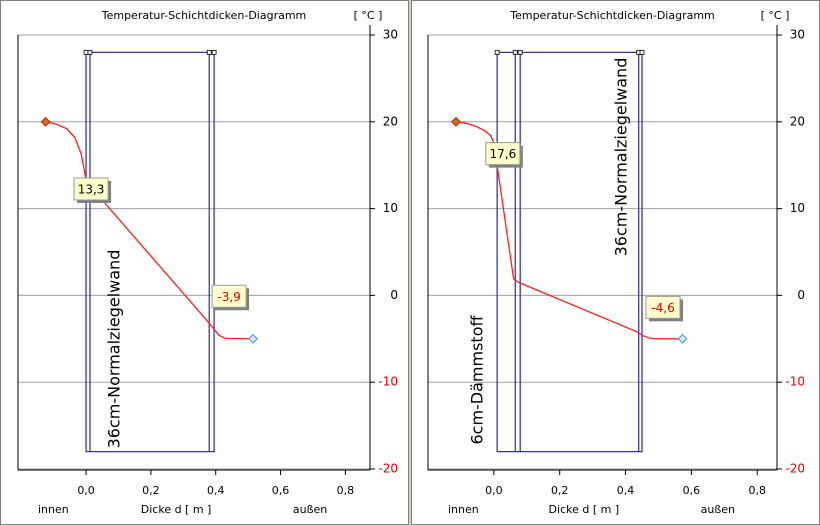 The image size is (820, 525). What do you see at coordinates (569, 230) in the screenshot?
I see `temperature-line` at bounding box center [569, 230].